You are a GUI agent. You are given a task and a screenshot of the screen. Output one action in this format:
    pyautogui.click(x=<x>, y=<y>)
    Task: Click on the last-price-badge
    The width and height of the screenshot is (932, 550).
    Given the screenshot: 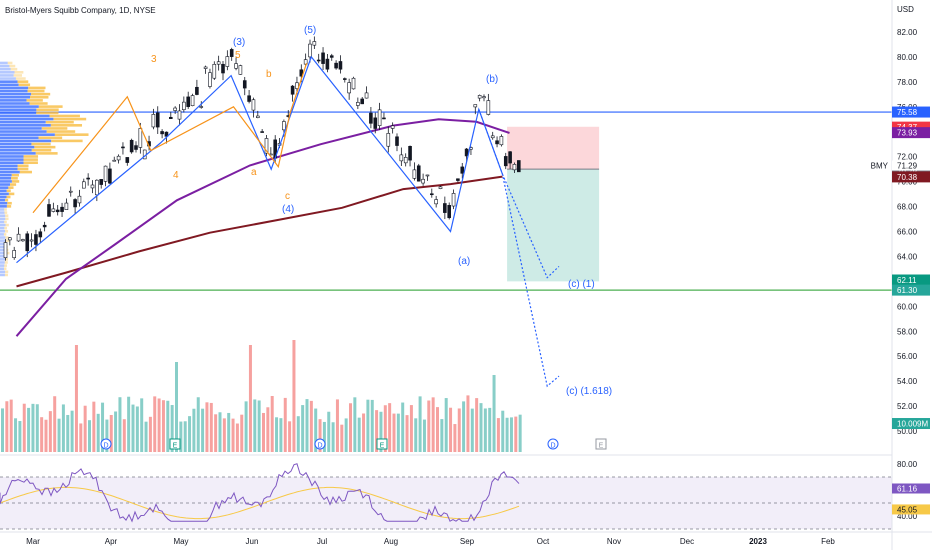 What is the action you would take?
    pyautogui.click(x=911, y=165)
    